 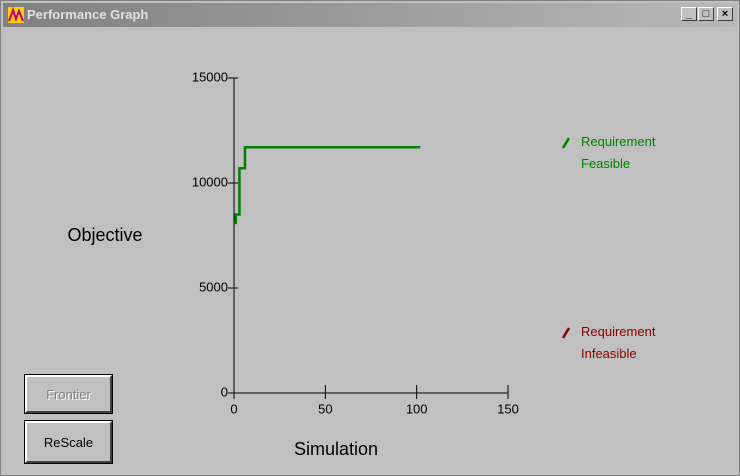 What do you see at coordinates (16, 15) in the screenshot?
I see `app-icon` at bounding box center [16, 15].